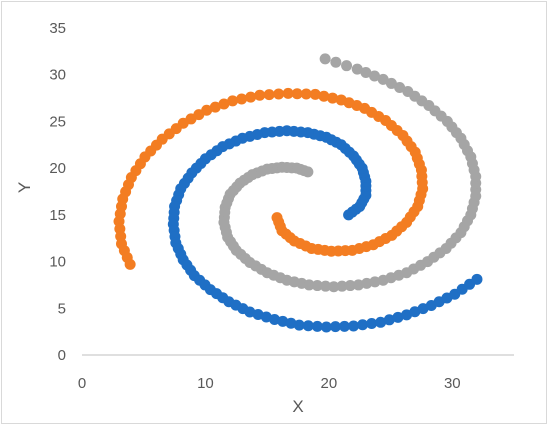  Describe the element at coordinates (57, 215) in the screenshot. I see `y-tick-label: 15` at that location.